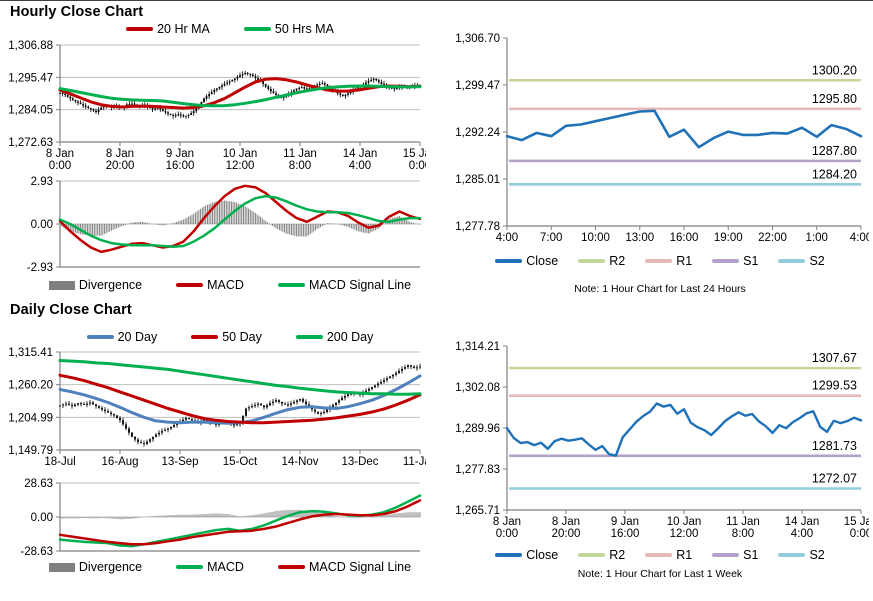 This screenshot has width=873, height=601. What do you see at coordinates (36, 551) in the screenshot?
I see `svg-text: -28.63` at bounding box center [36, 551].